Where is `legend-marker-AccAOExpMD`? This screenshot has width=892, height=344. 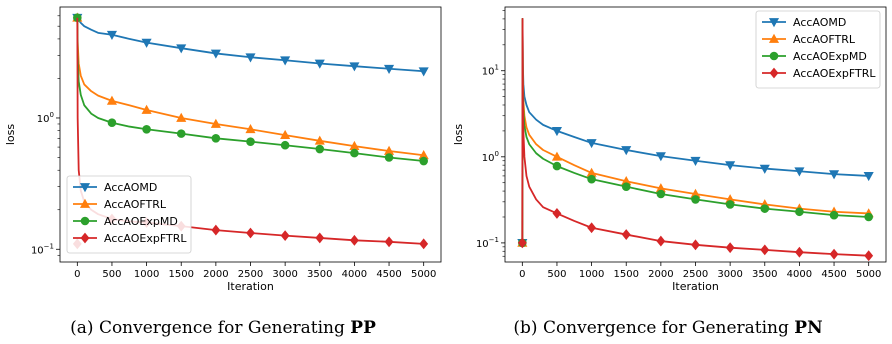 legend-marker-AccAOExpMD is located at coordinates (774, 56).